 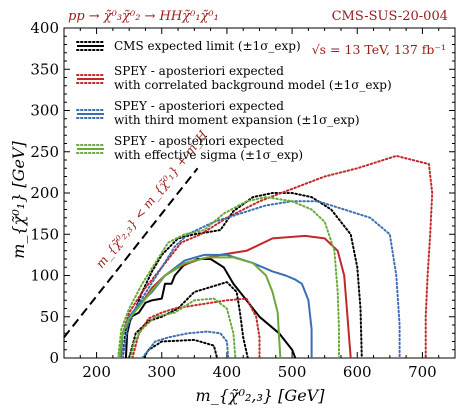 What do you see at coordinates (44, 234) in the screenshot?
I see `y-tick-label: 150` at bounding box center [44, 234].